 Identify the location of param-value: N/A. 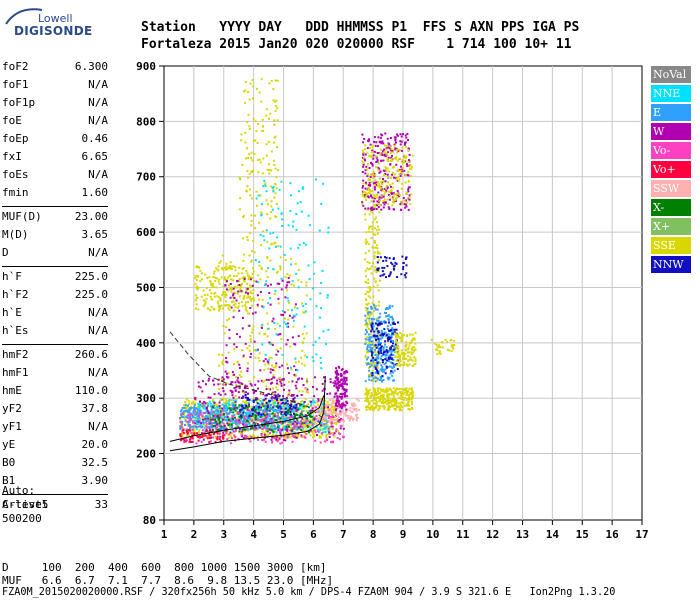
(98, 174).